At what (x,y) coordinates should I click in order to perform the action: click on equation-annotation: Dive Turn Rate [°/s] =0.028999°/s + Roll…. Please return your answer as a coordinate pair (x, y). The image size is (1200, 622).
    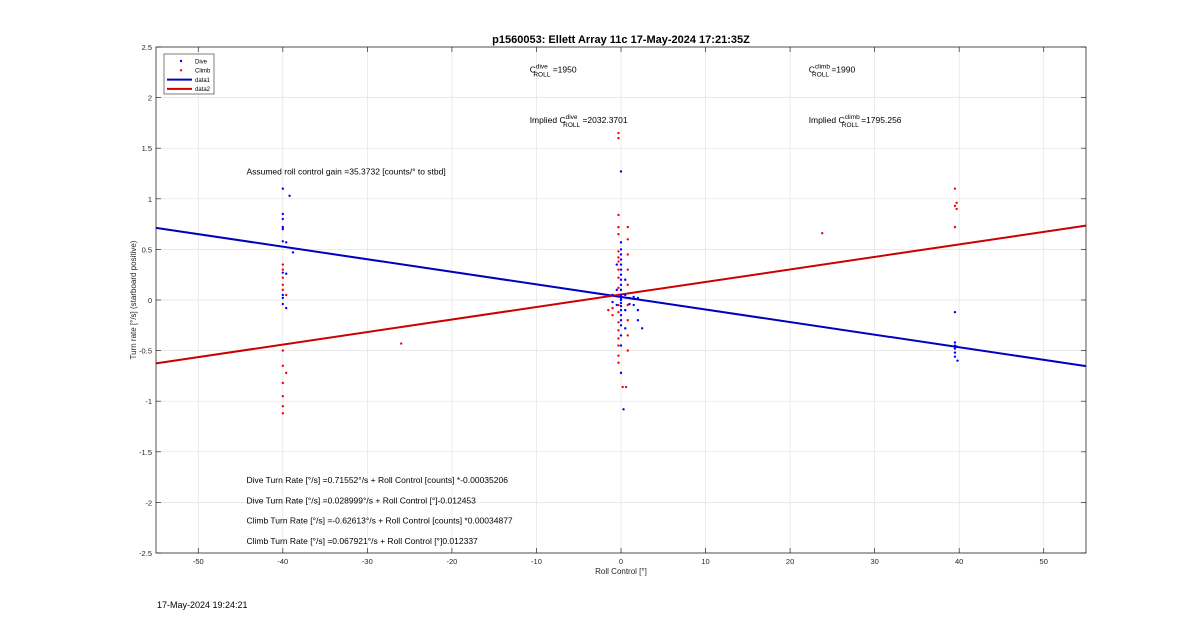
    Looking at the image, I should click on (361, 500).